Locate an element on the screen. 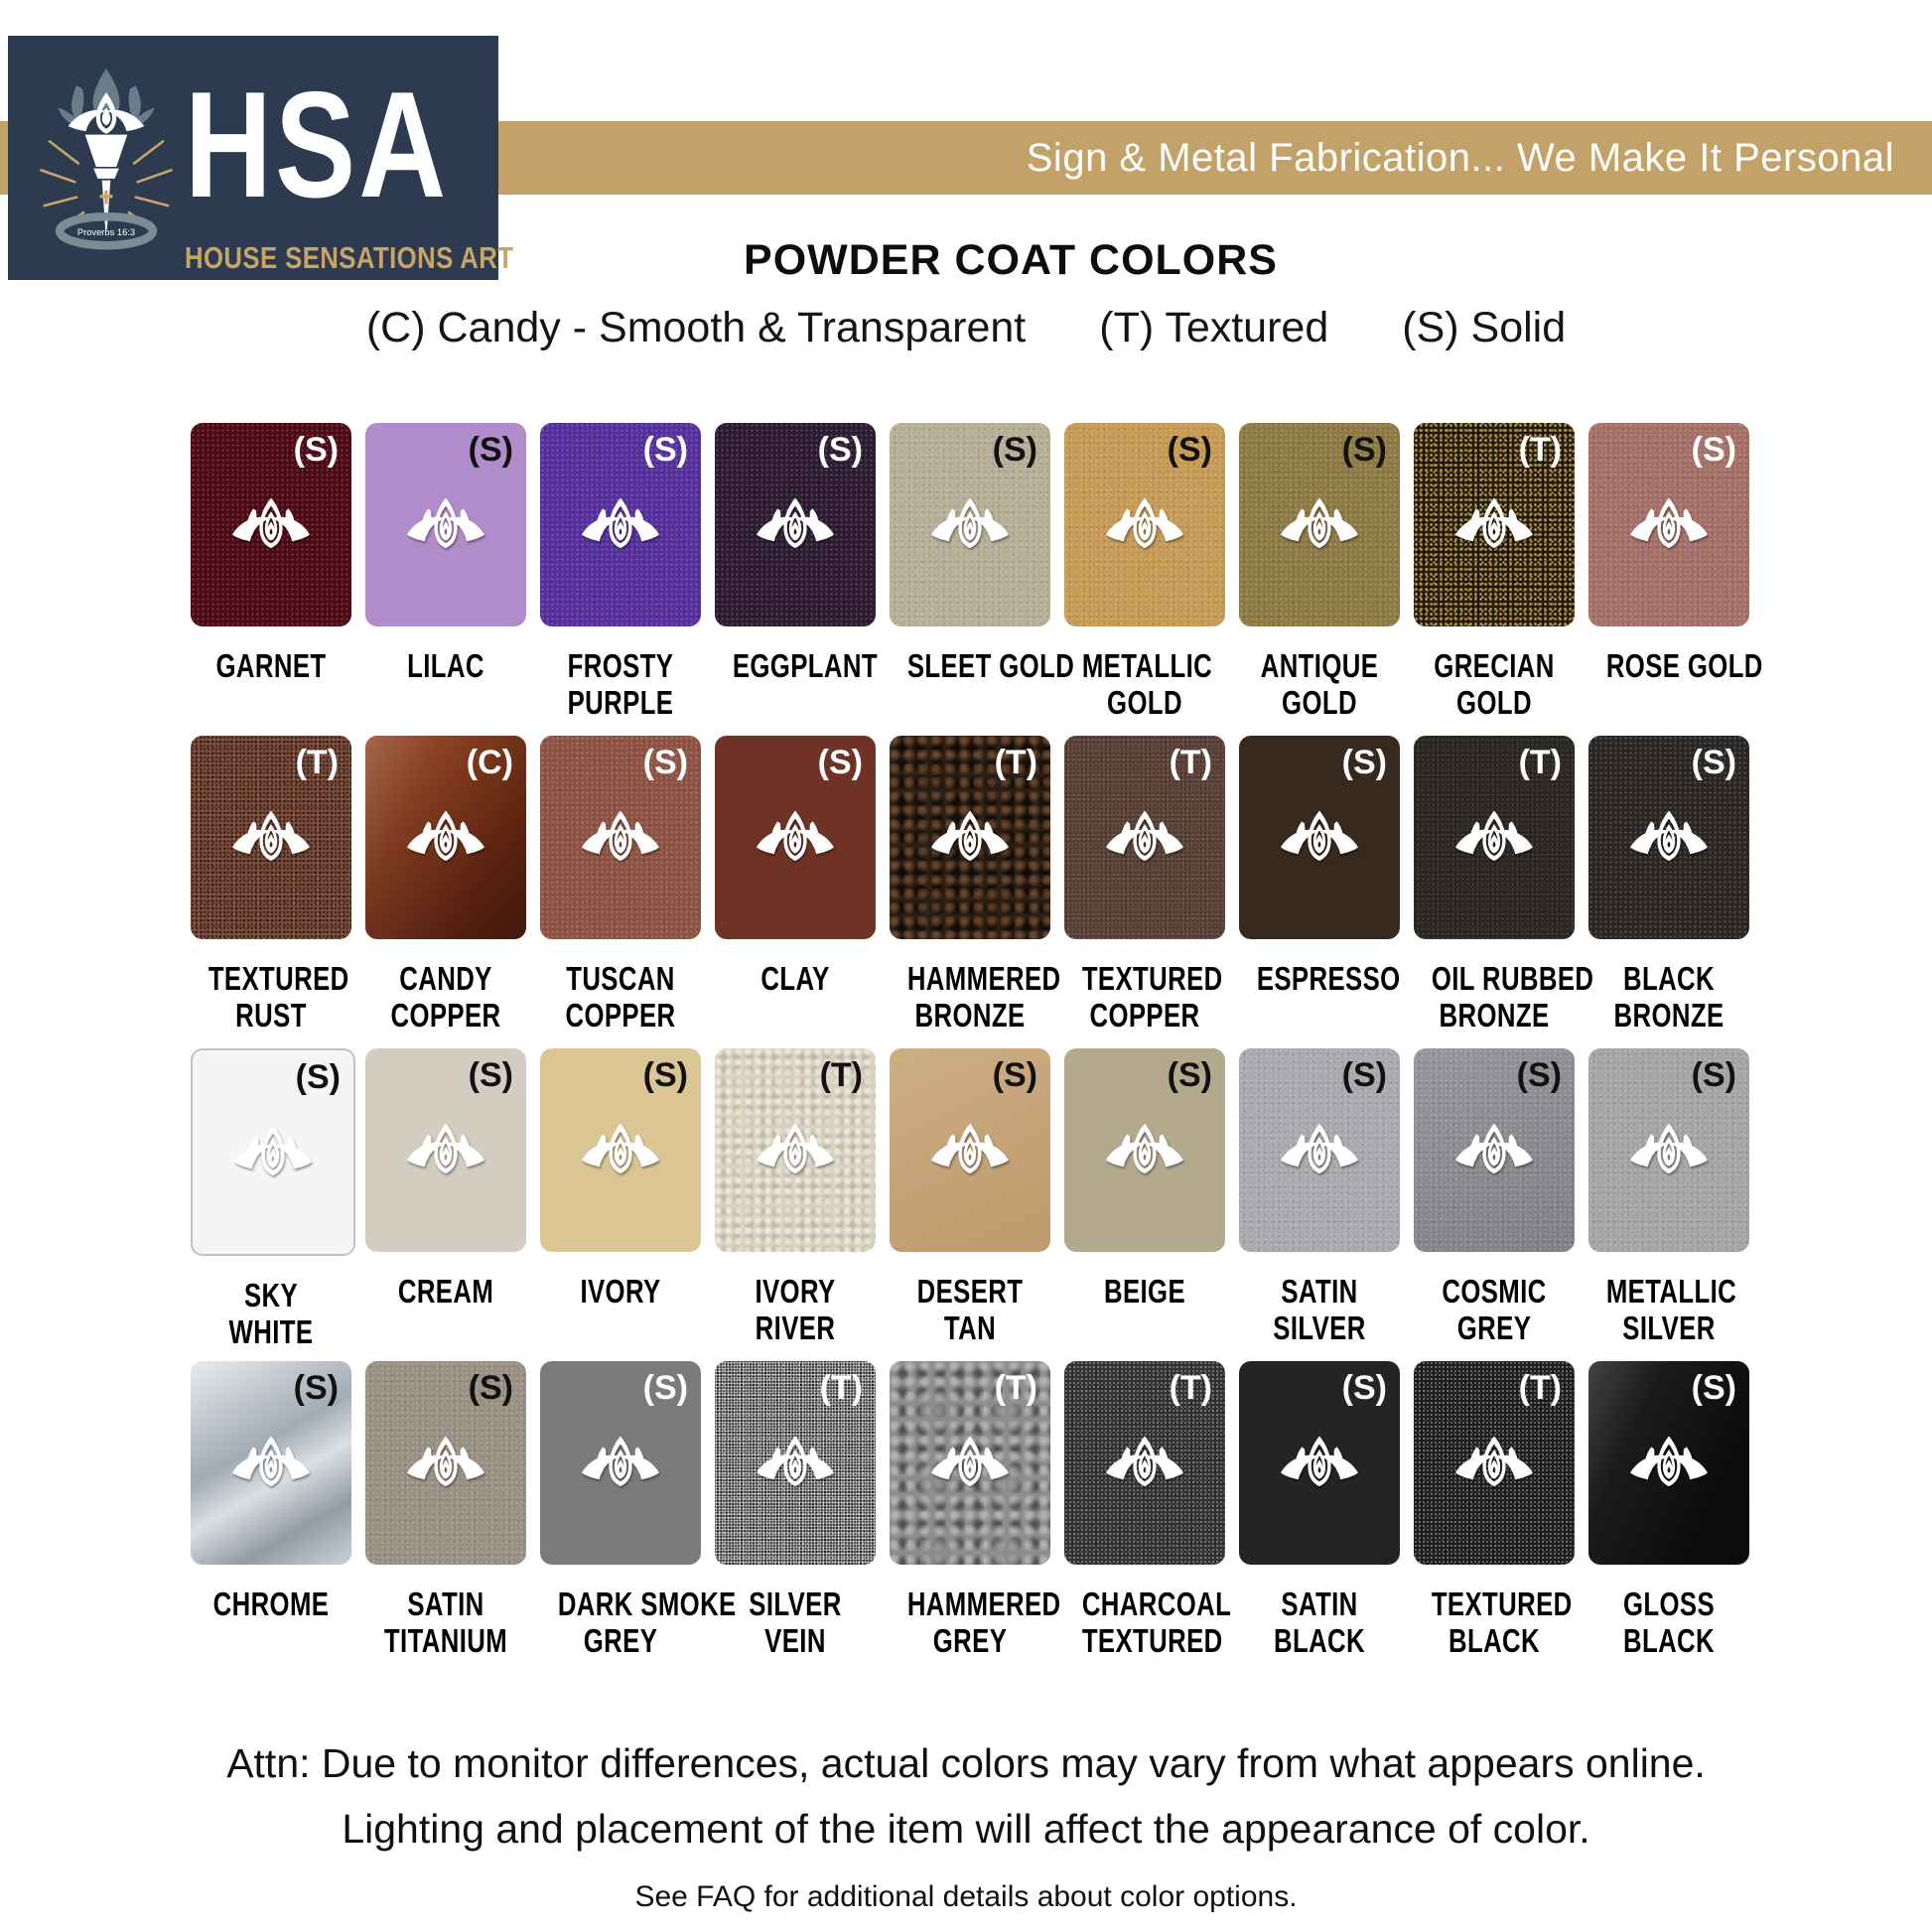 This screenshot has height=1932, width=1932. swatch-cell: (T) TEXTURED BLACK is located at coordinates (1494, 1517).